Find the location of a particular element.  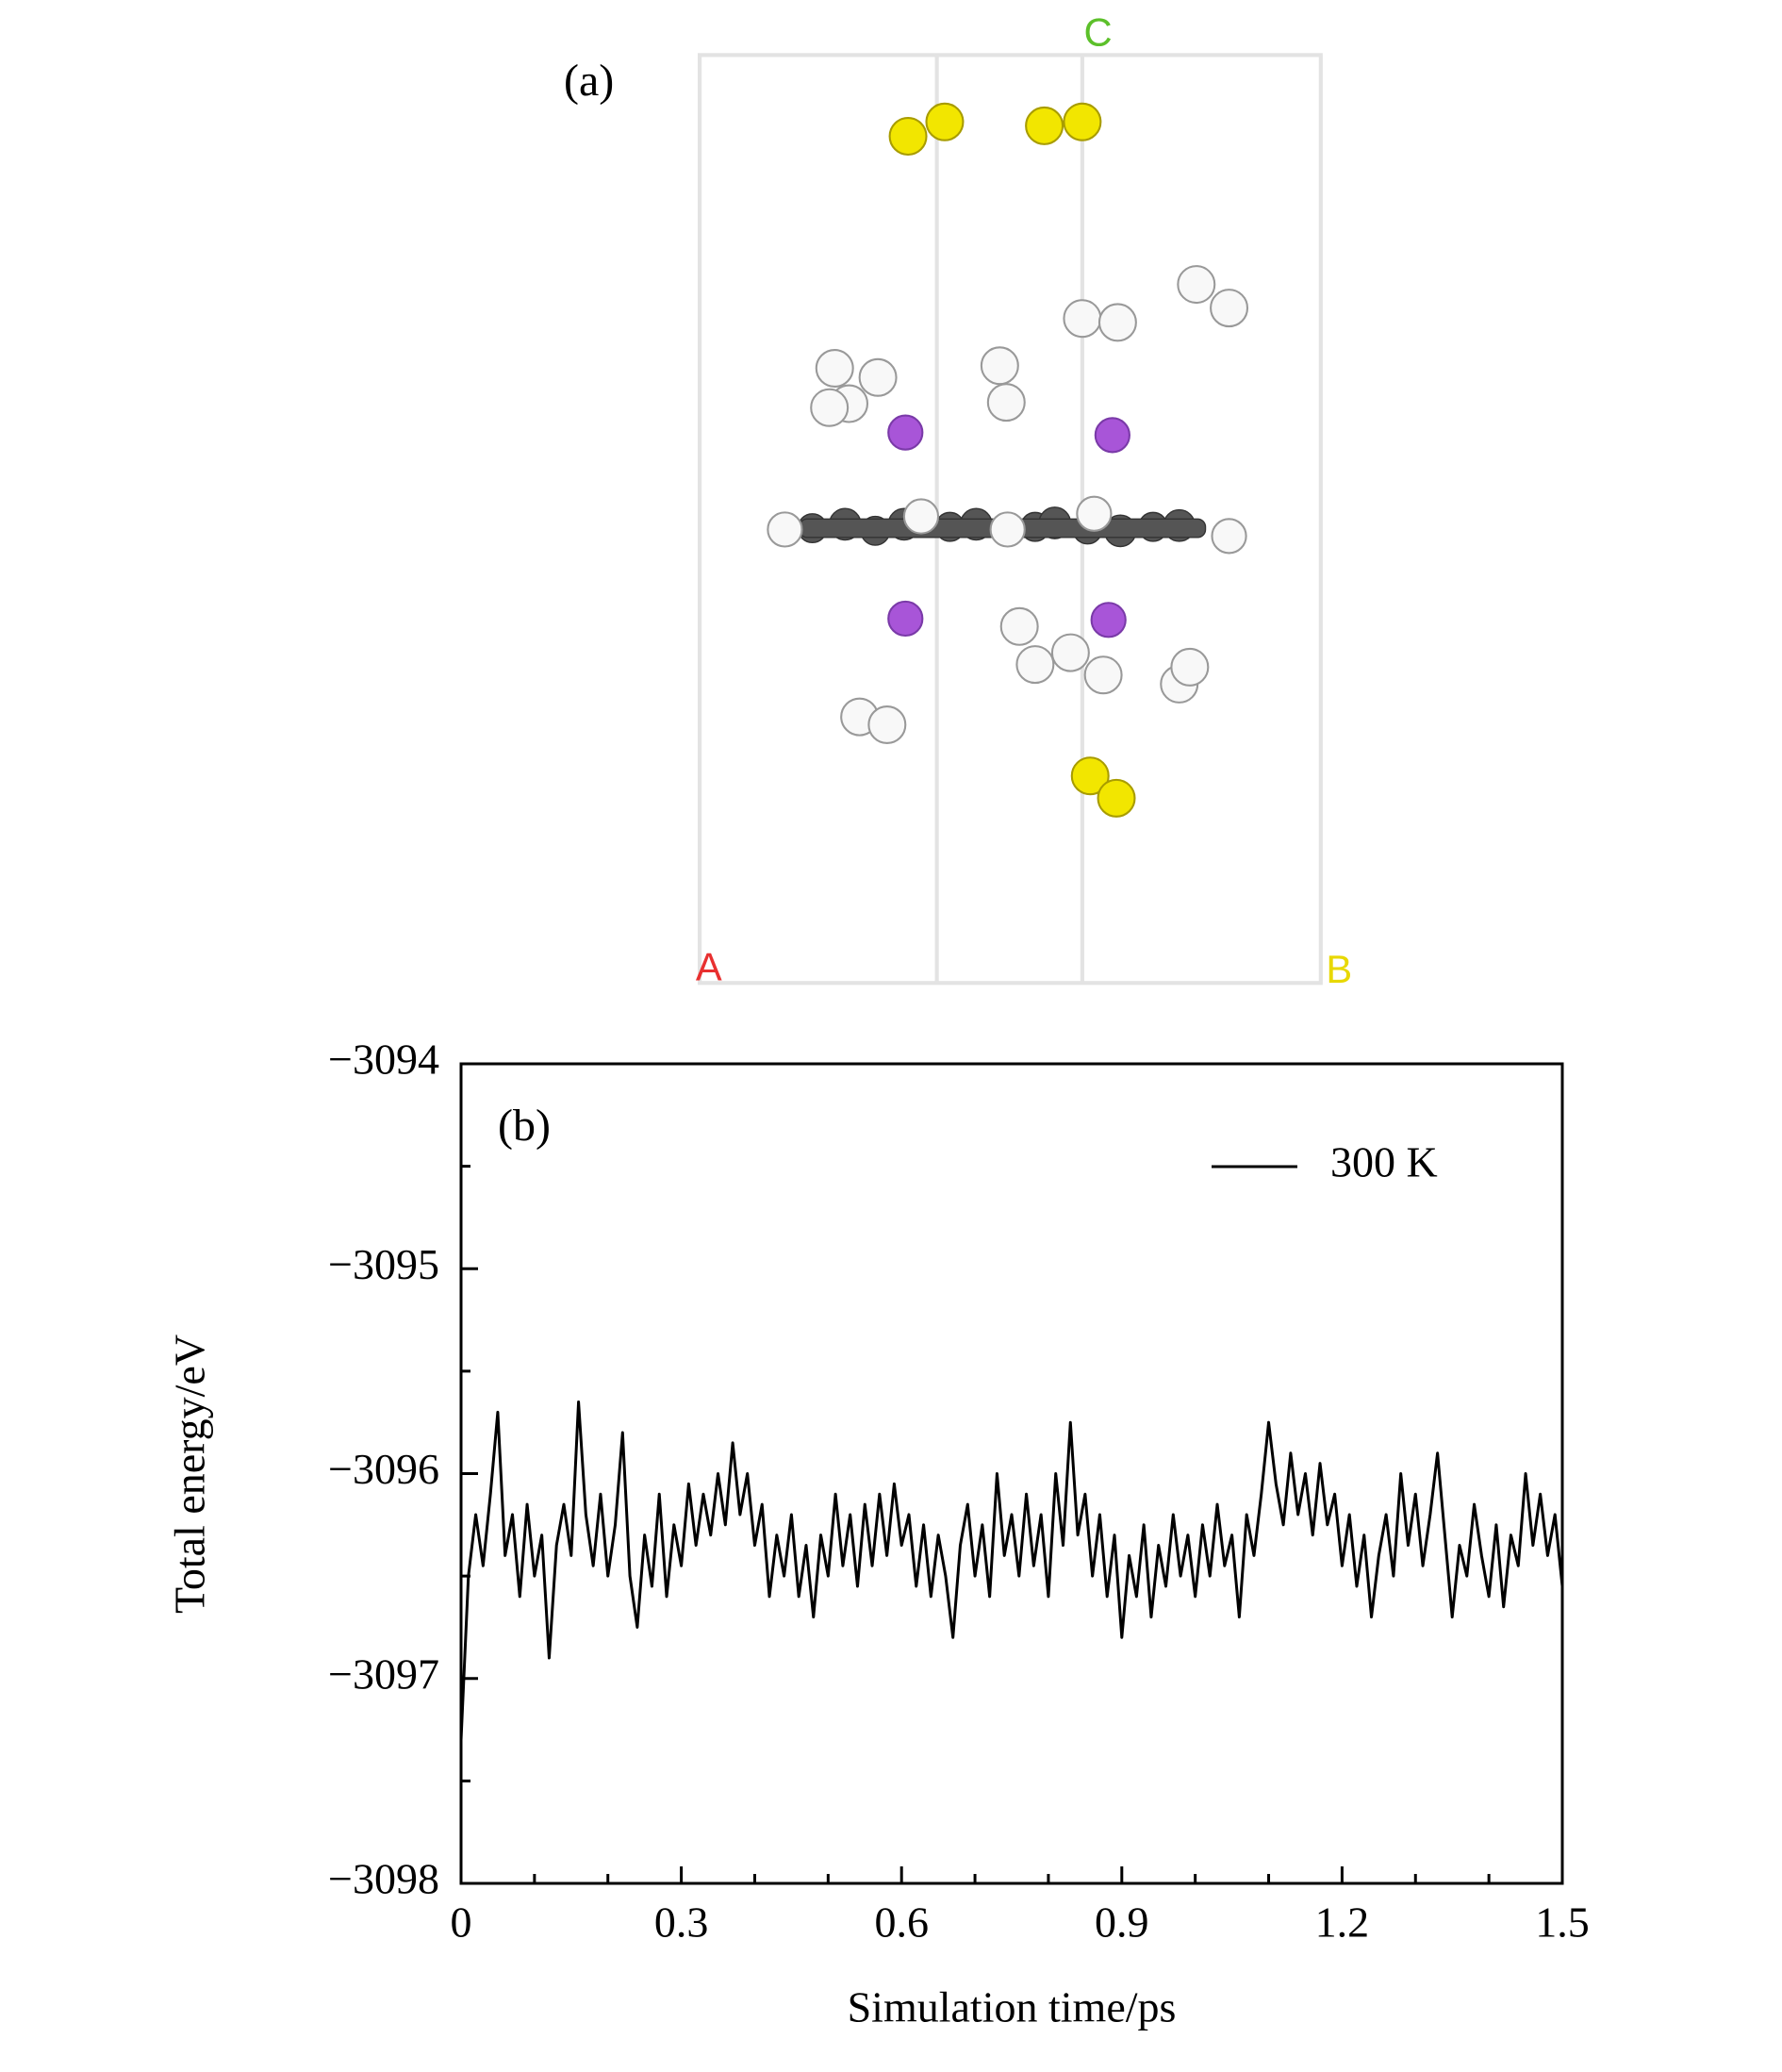

y-tick-label: −3095 is located at coordinates (383, 1264).